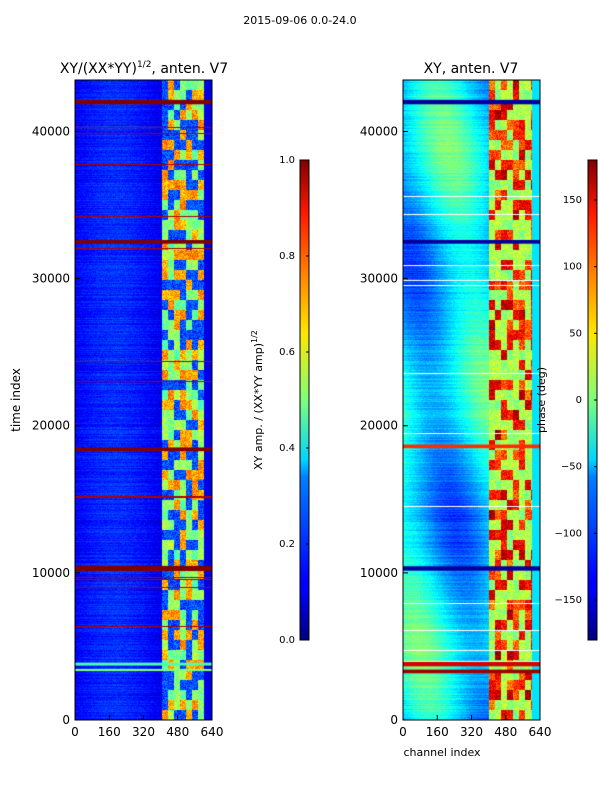  What do you see at coordinates (287, 640) in the screenshot?
I see `colorbar-tick-label: 0.0` at bounding box center [287, 640].